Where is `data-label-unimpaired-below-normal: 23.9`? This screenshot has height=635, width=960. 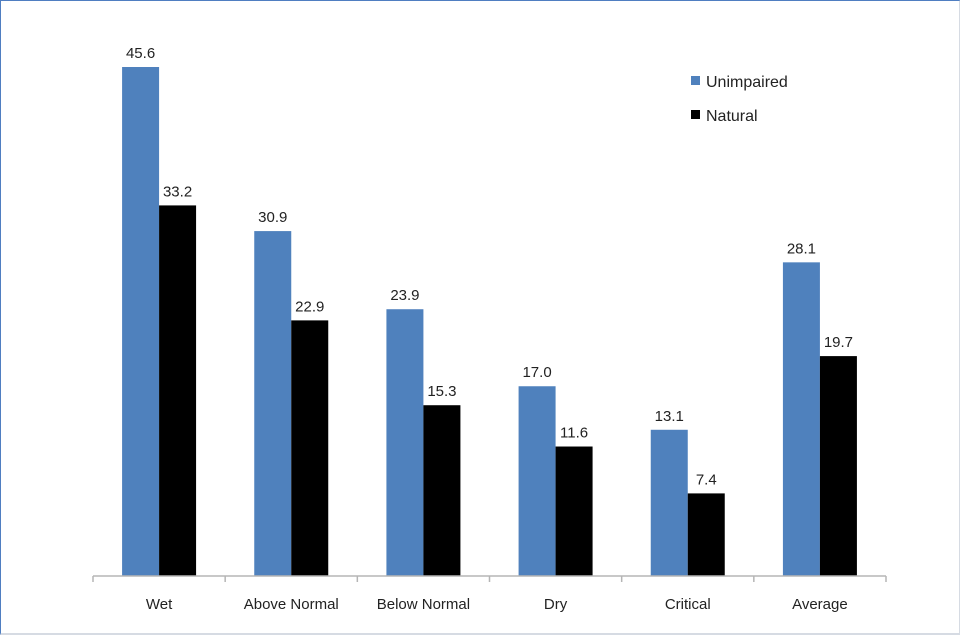
data-label-unimpaired-below-normal: 23.9 is located at coordinates (404, 295).